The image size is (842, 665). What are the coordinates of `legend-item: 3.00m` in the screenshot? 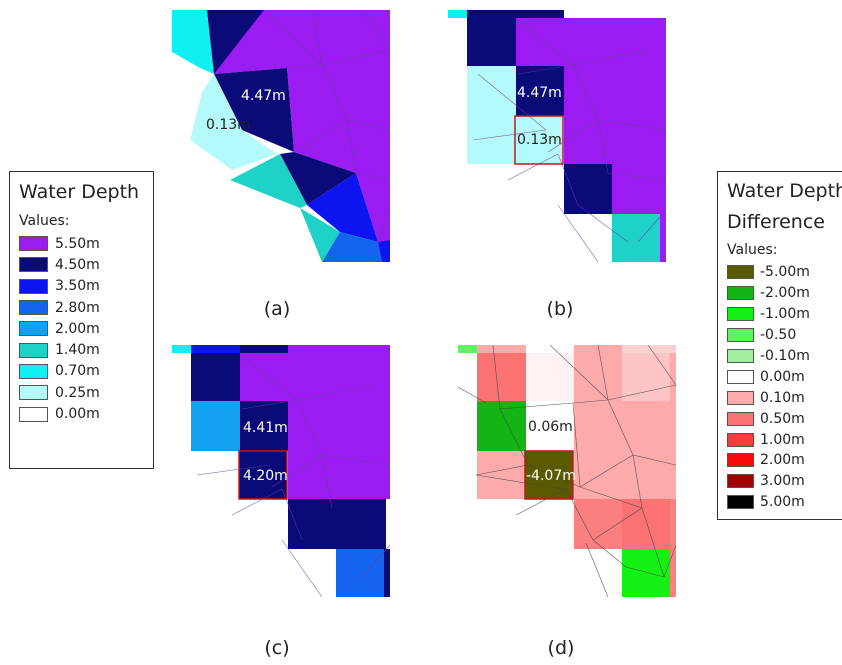 It's located at (780, 481).